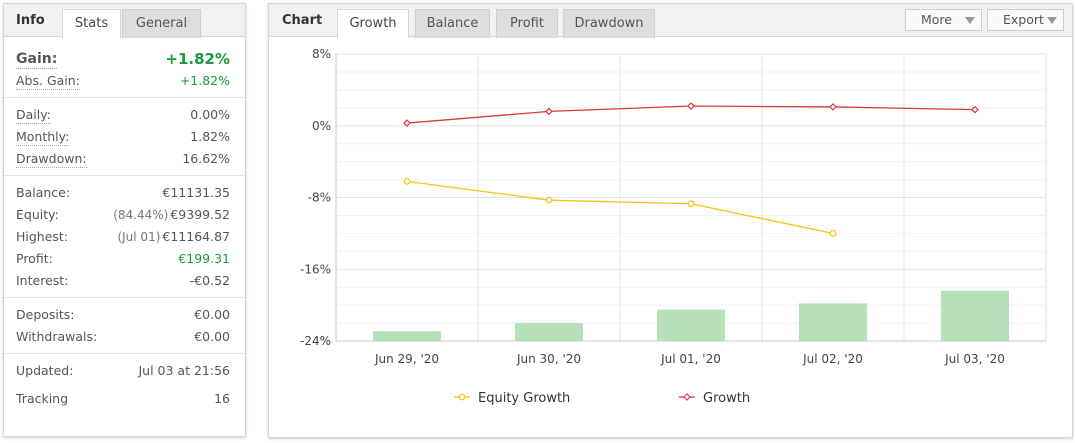 The width and height of the screenshot is (1075, 443). What do you see at coordinates (141, 215) in the screenshot?
I see `equity-percent: (84.44%)` at bounding box center [141, 215].